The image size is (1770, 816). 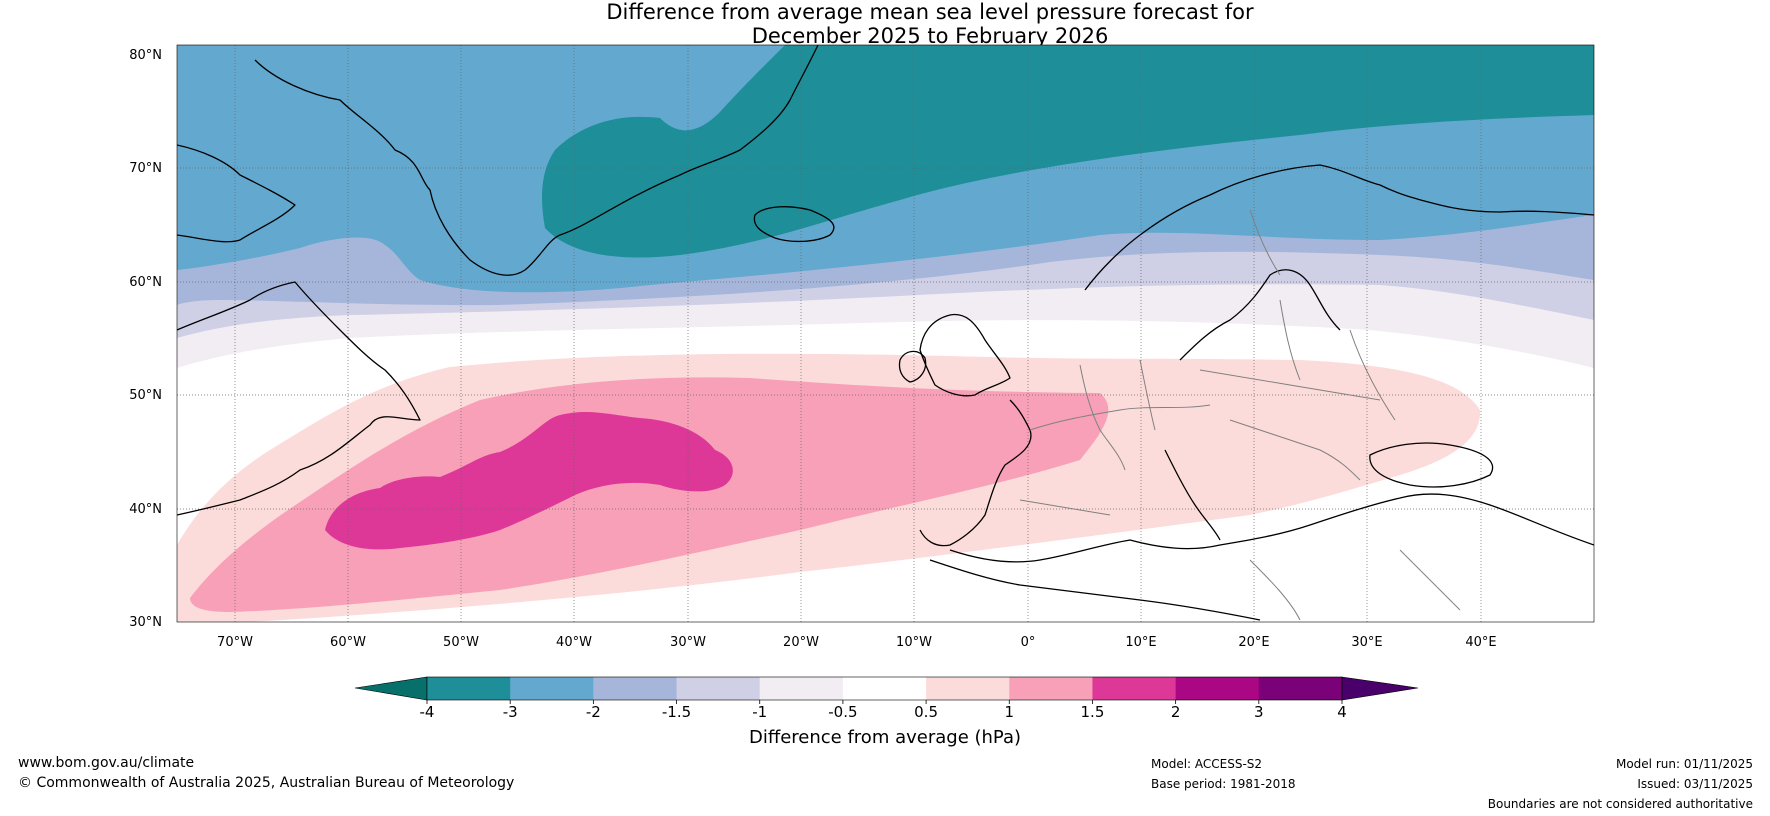 What do you see at coordinates (926, 712) in the screenshot?
I see `colorbar-tick-label: 0.5` at bounding box center [926, 712].